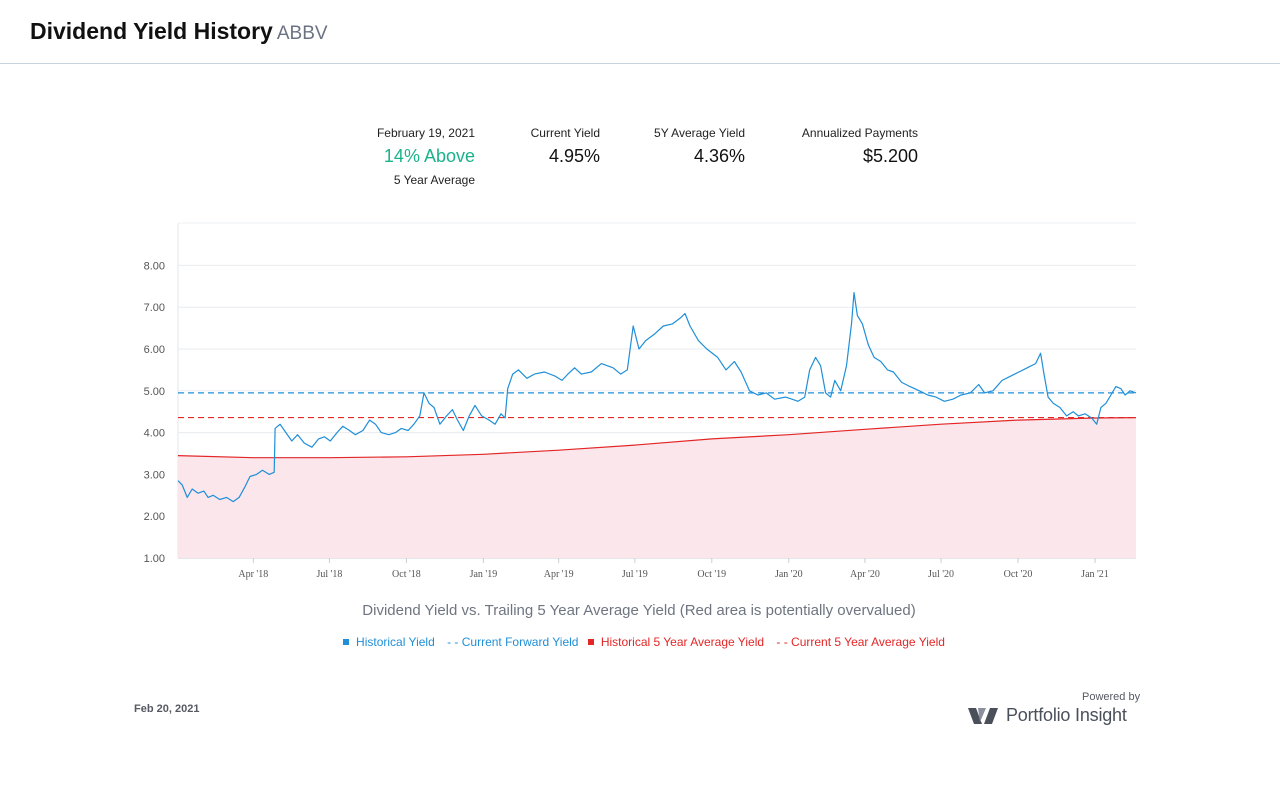  Describe the element at coordinates (699, 133) in the screenshot. I see `stat-avg-yield-label: 5Y Average Yield` at that location.